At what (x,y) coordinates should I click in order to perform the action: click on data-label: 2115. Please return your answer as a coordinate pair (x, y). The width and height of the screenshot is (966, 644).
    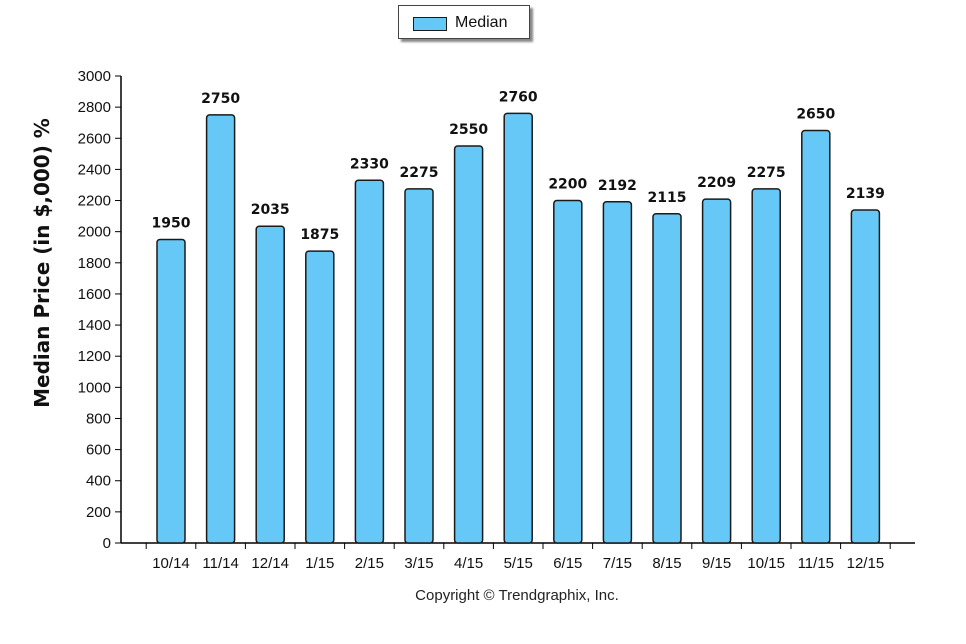
    Looking at the image, I should click on (667, 198).